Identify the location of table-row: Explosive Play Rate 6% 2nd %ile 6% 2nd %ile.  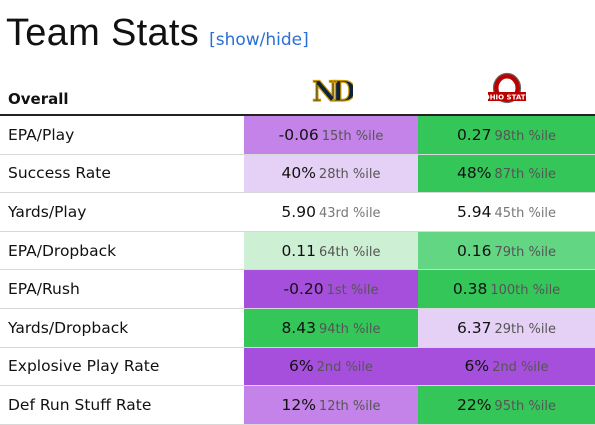
(297, 367).